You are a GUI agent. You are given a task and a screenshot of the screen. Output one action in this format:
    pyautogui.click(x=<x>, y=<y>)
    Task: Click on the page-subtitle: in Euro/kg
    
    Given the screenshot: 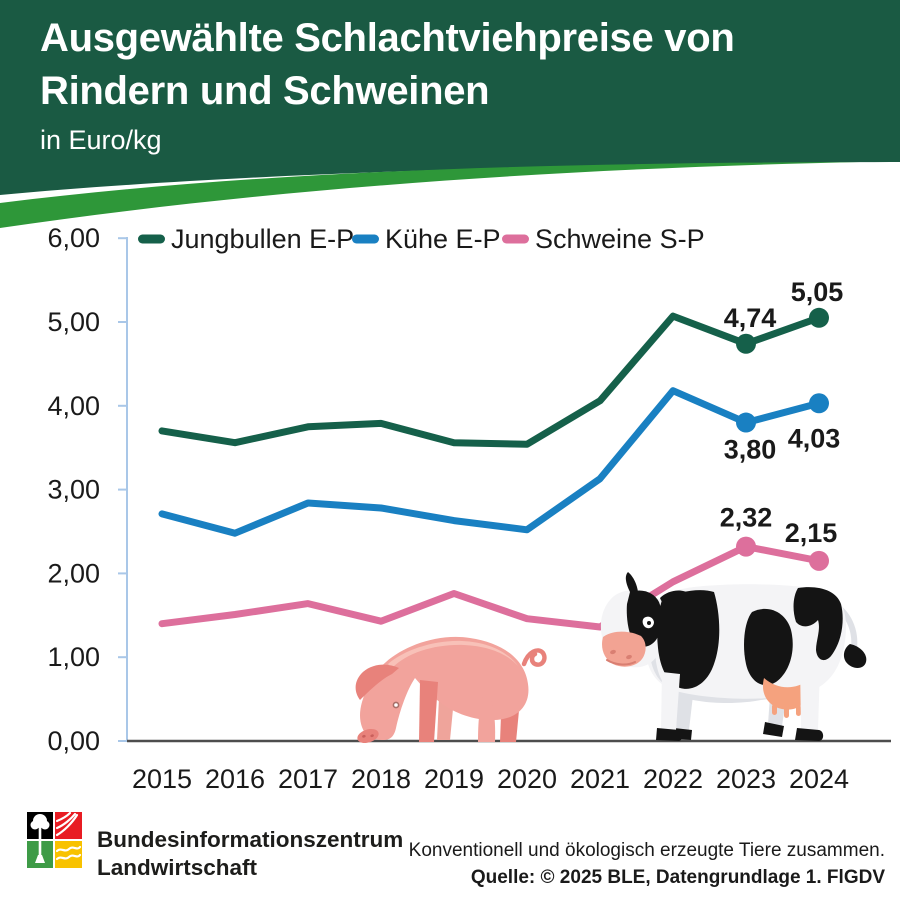 What is the action you would take?
    pyautogui.click(x=101, y=140)
    